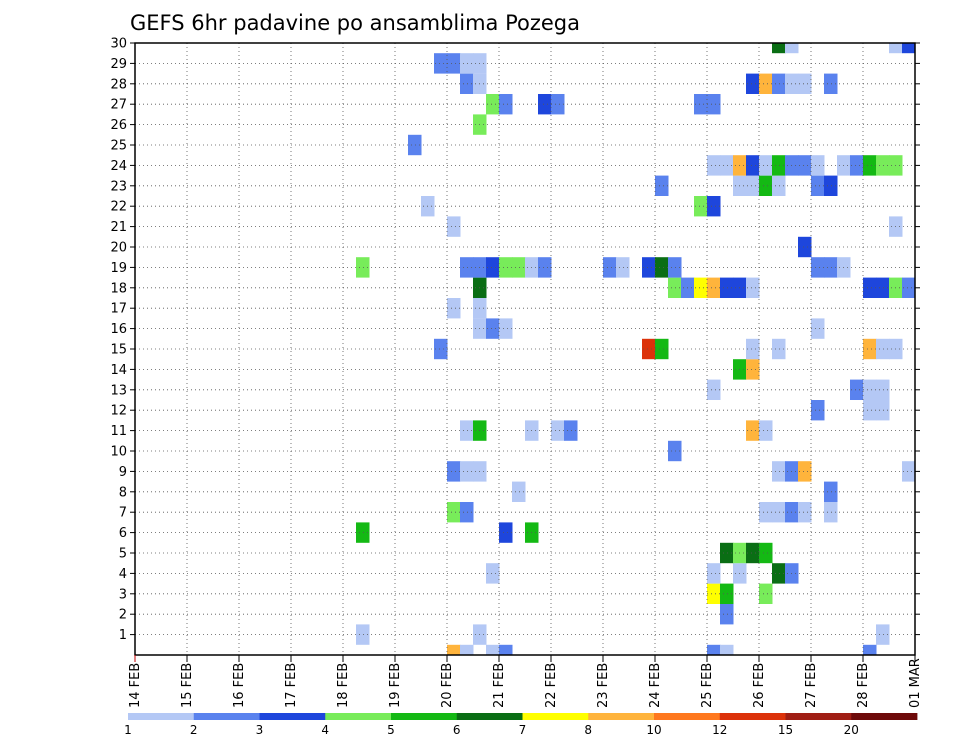 This screenshot has width=960, height=742. I want to click on y-tick-label: 17, so click(118, 309).